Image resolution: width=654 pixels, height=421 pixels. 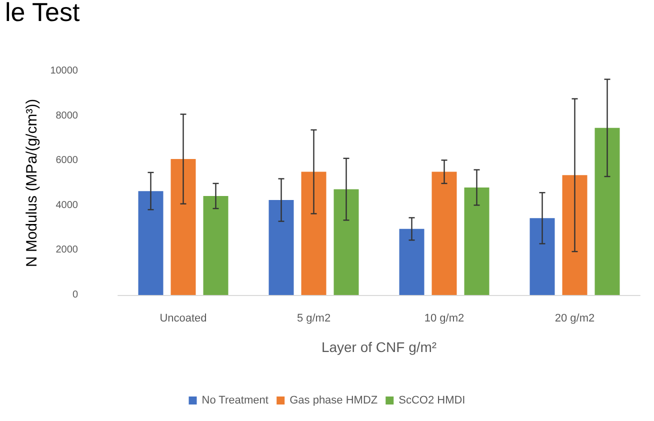 What do you see at coordinates (67, 205) in the screenshot?
I see `y-tick-label: 4000` at bounding box center [67, 205].